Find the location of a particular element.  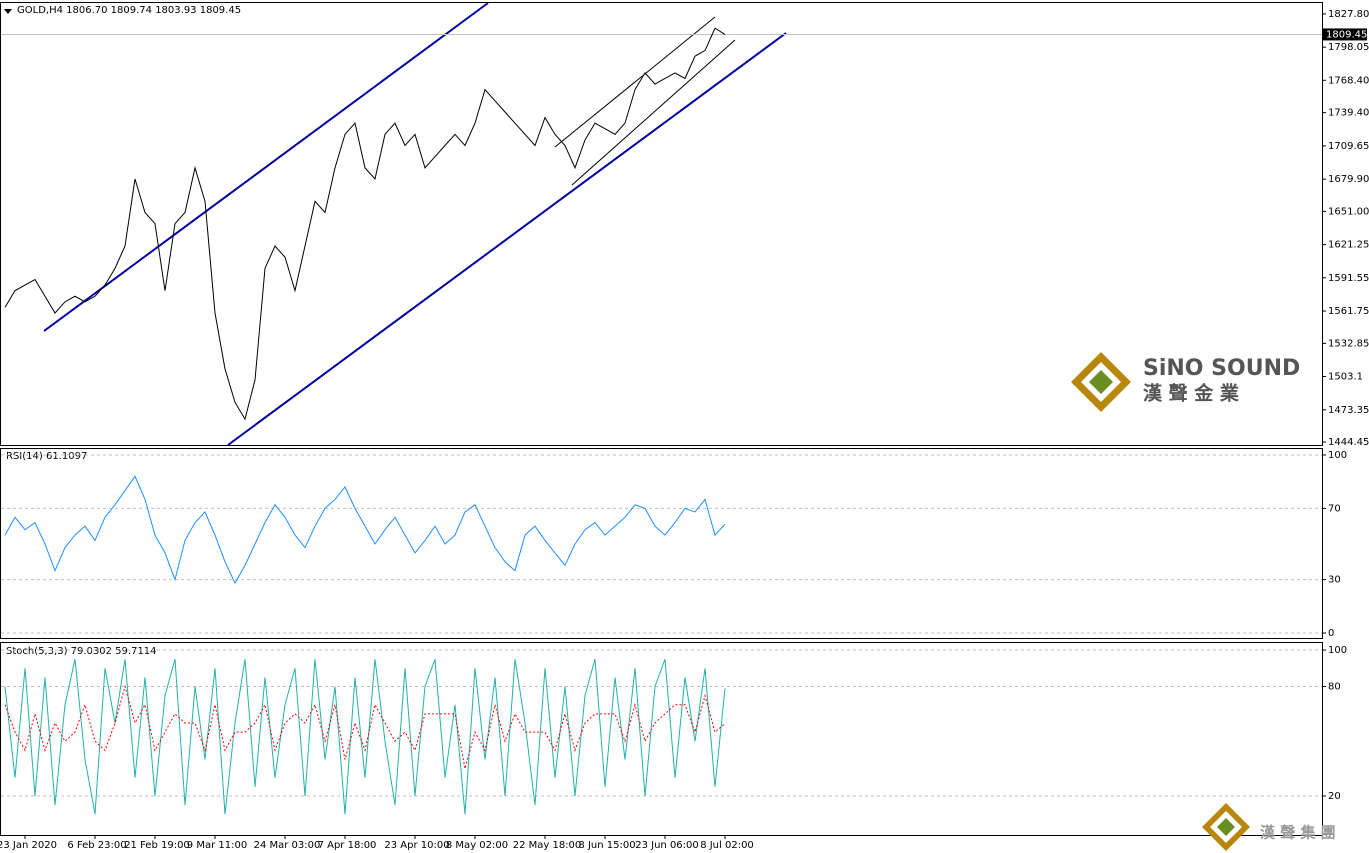

x-tick-label: 22 May 18:00 is located at coordinates (547, 845).